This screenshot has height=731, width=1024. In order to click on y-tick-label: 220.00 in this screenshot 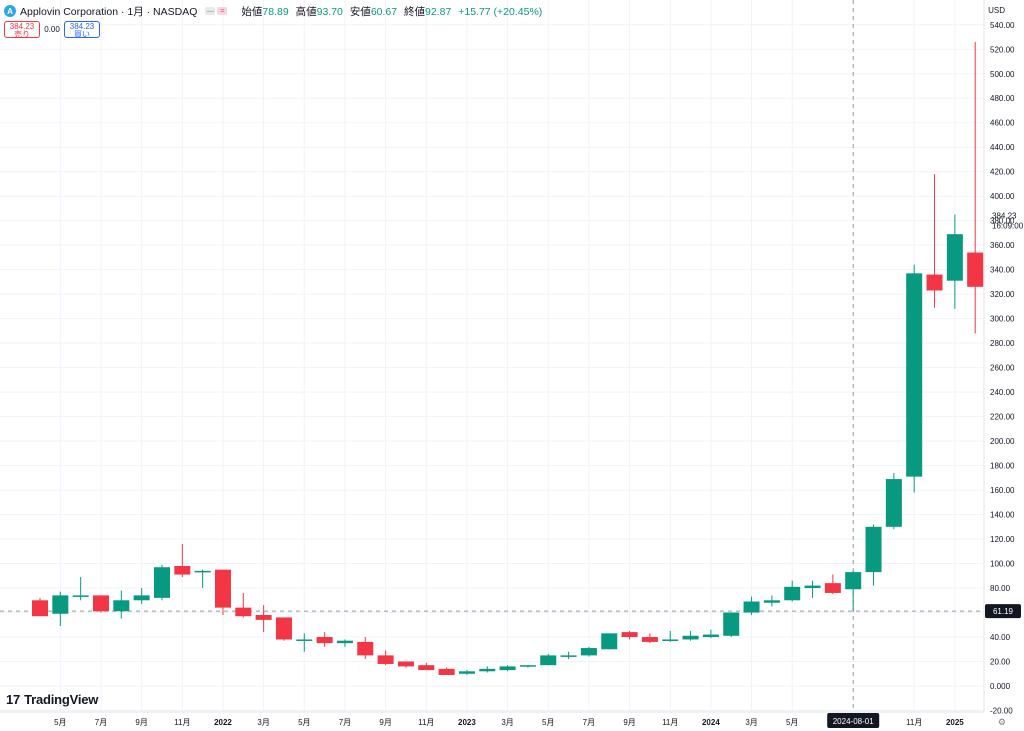, I will do `click(1002, 417)`.